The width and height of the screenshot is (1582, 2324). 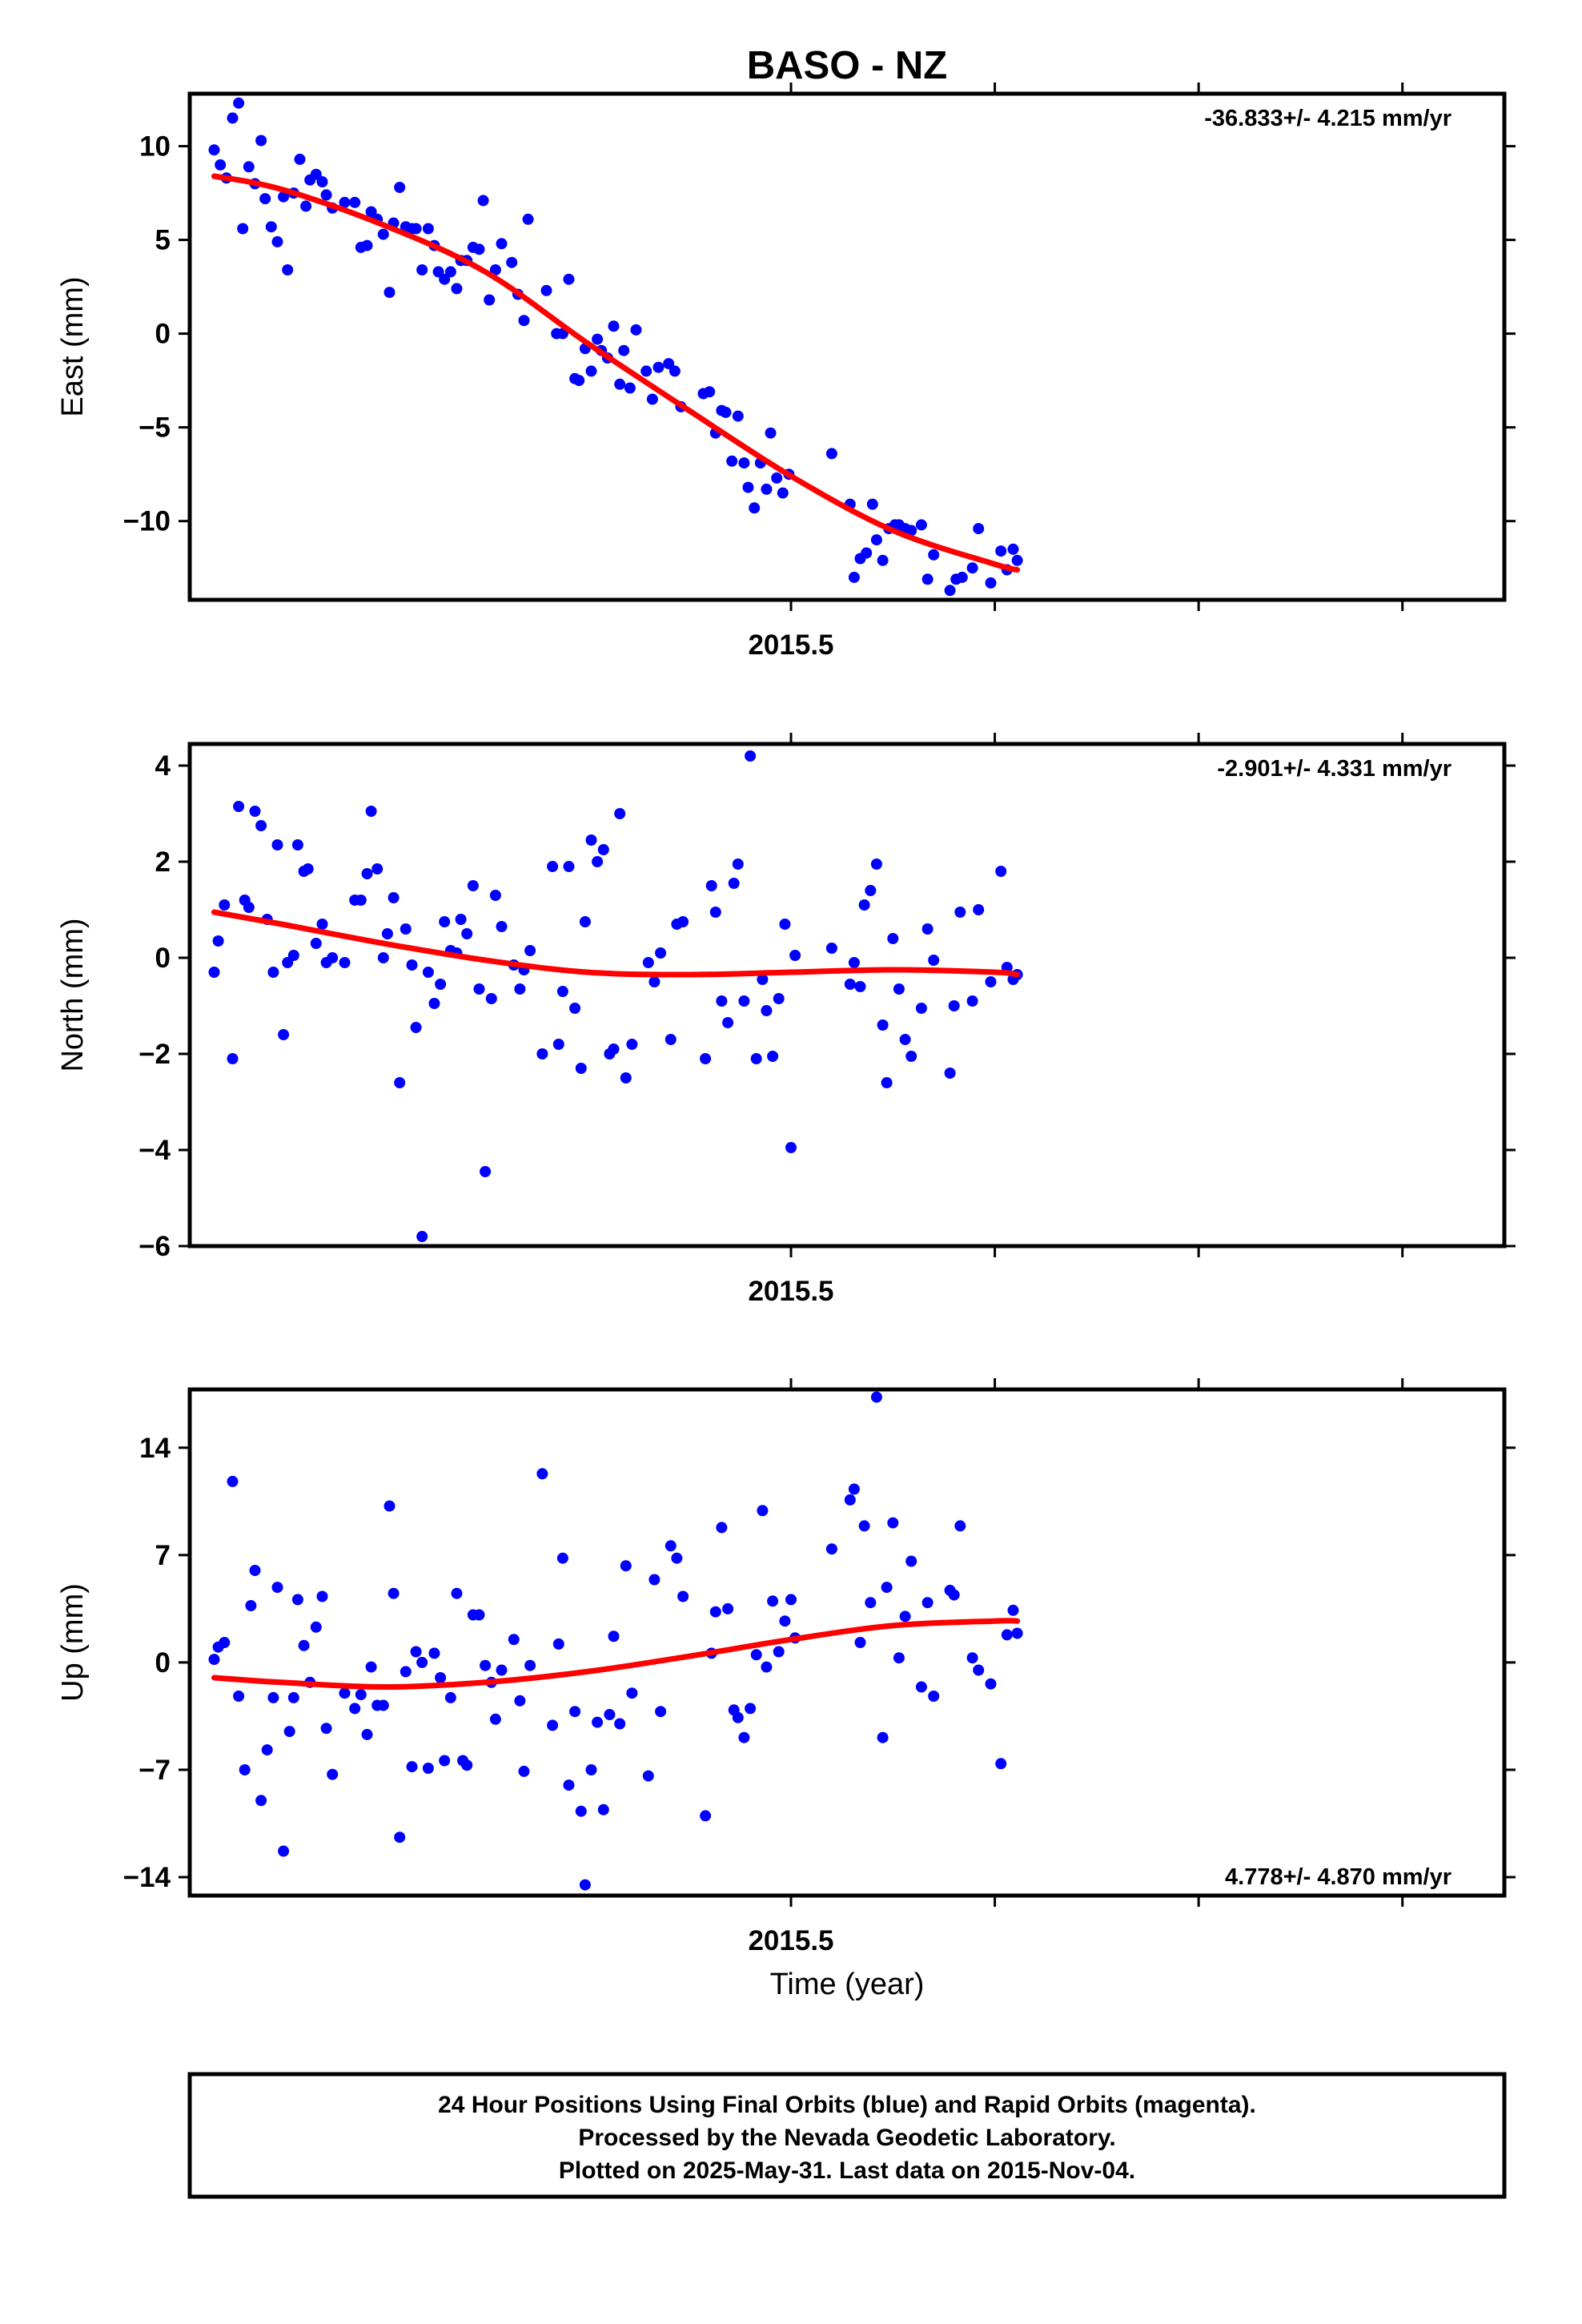 What do you see at coordinates (155, 1150) in the screenshot?
I see `north-ytick-label: −4` at bounding box center [155, 1150].